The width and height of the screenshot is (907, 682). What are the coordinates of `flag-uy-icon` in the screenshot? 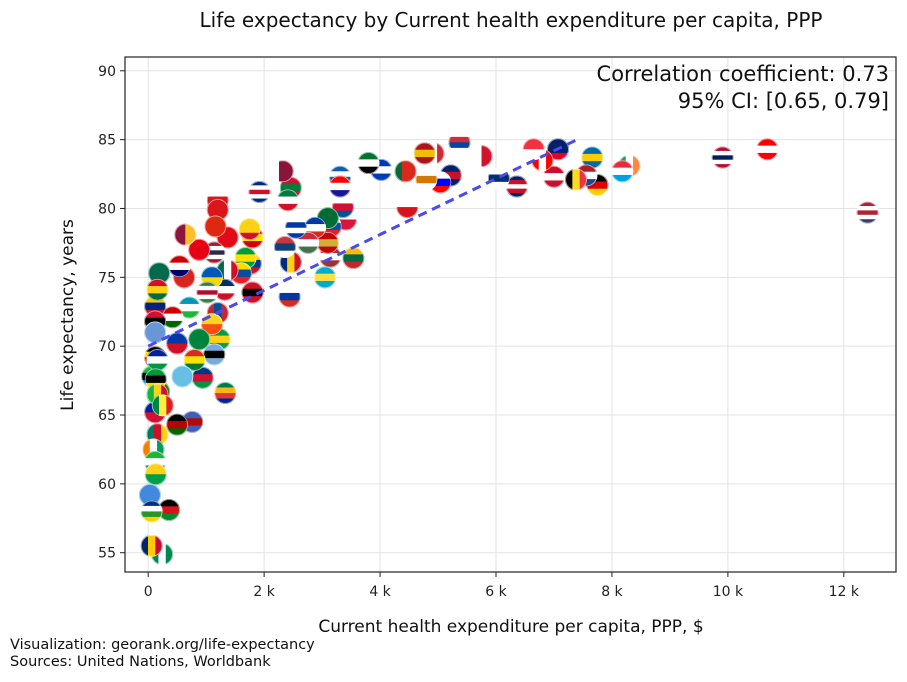 It's located at (296, 227).